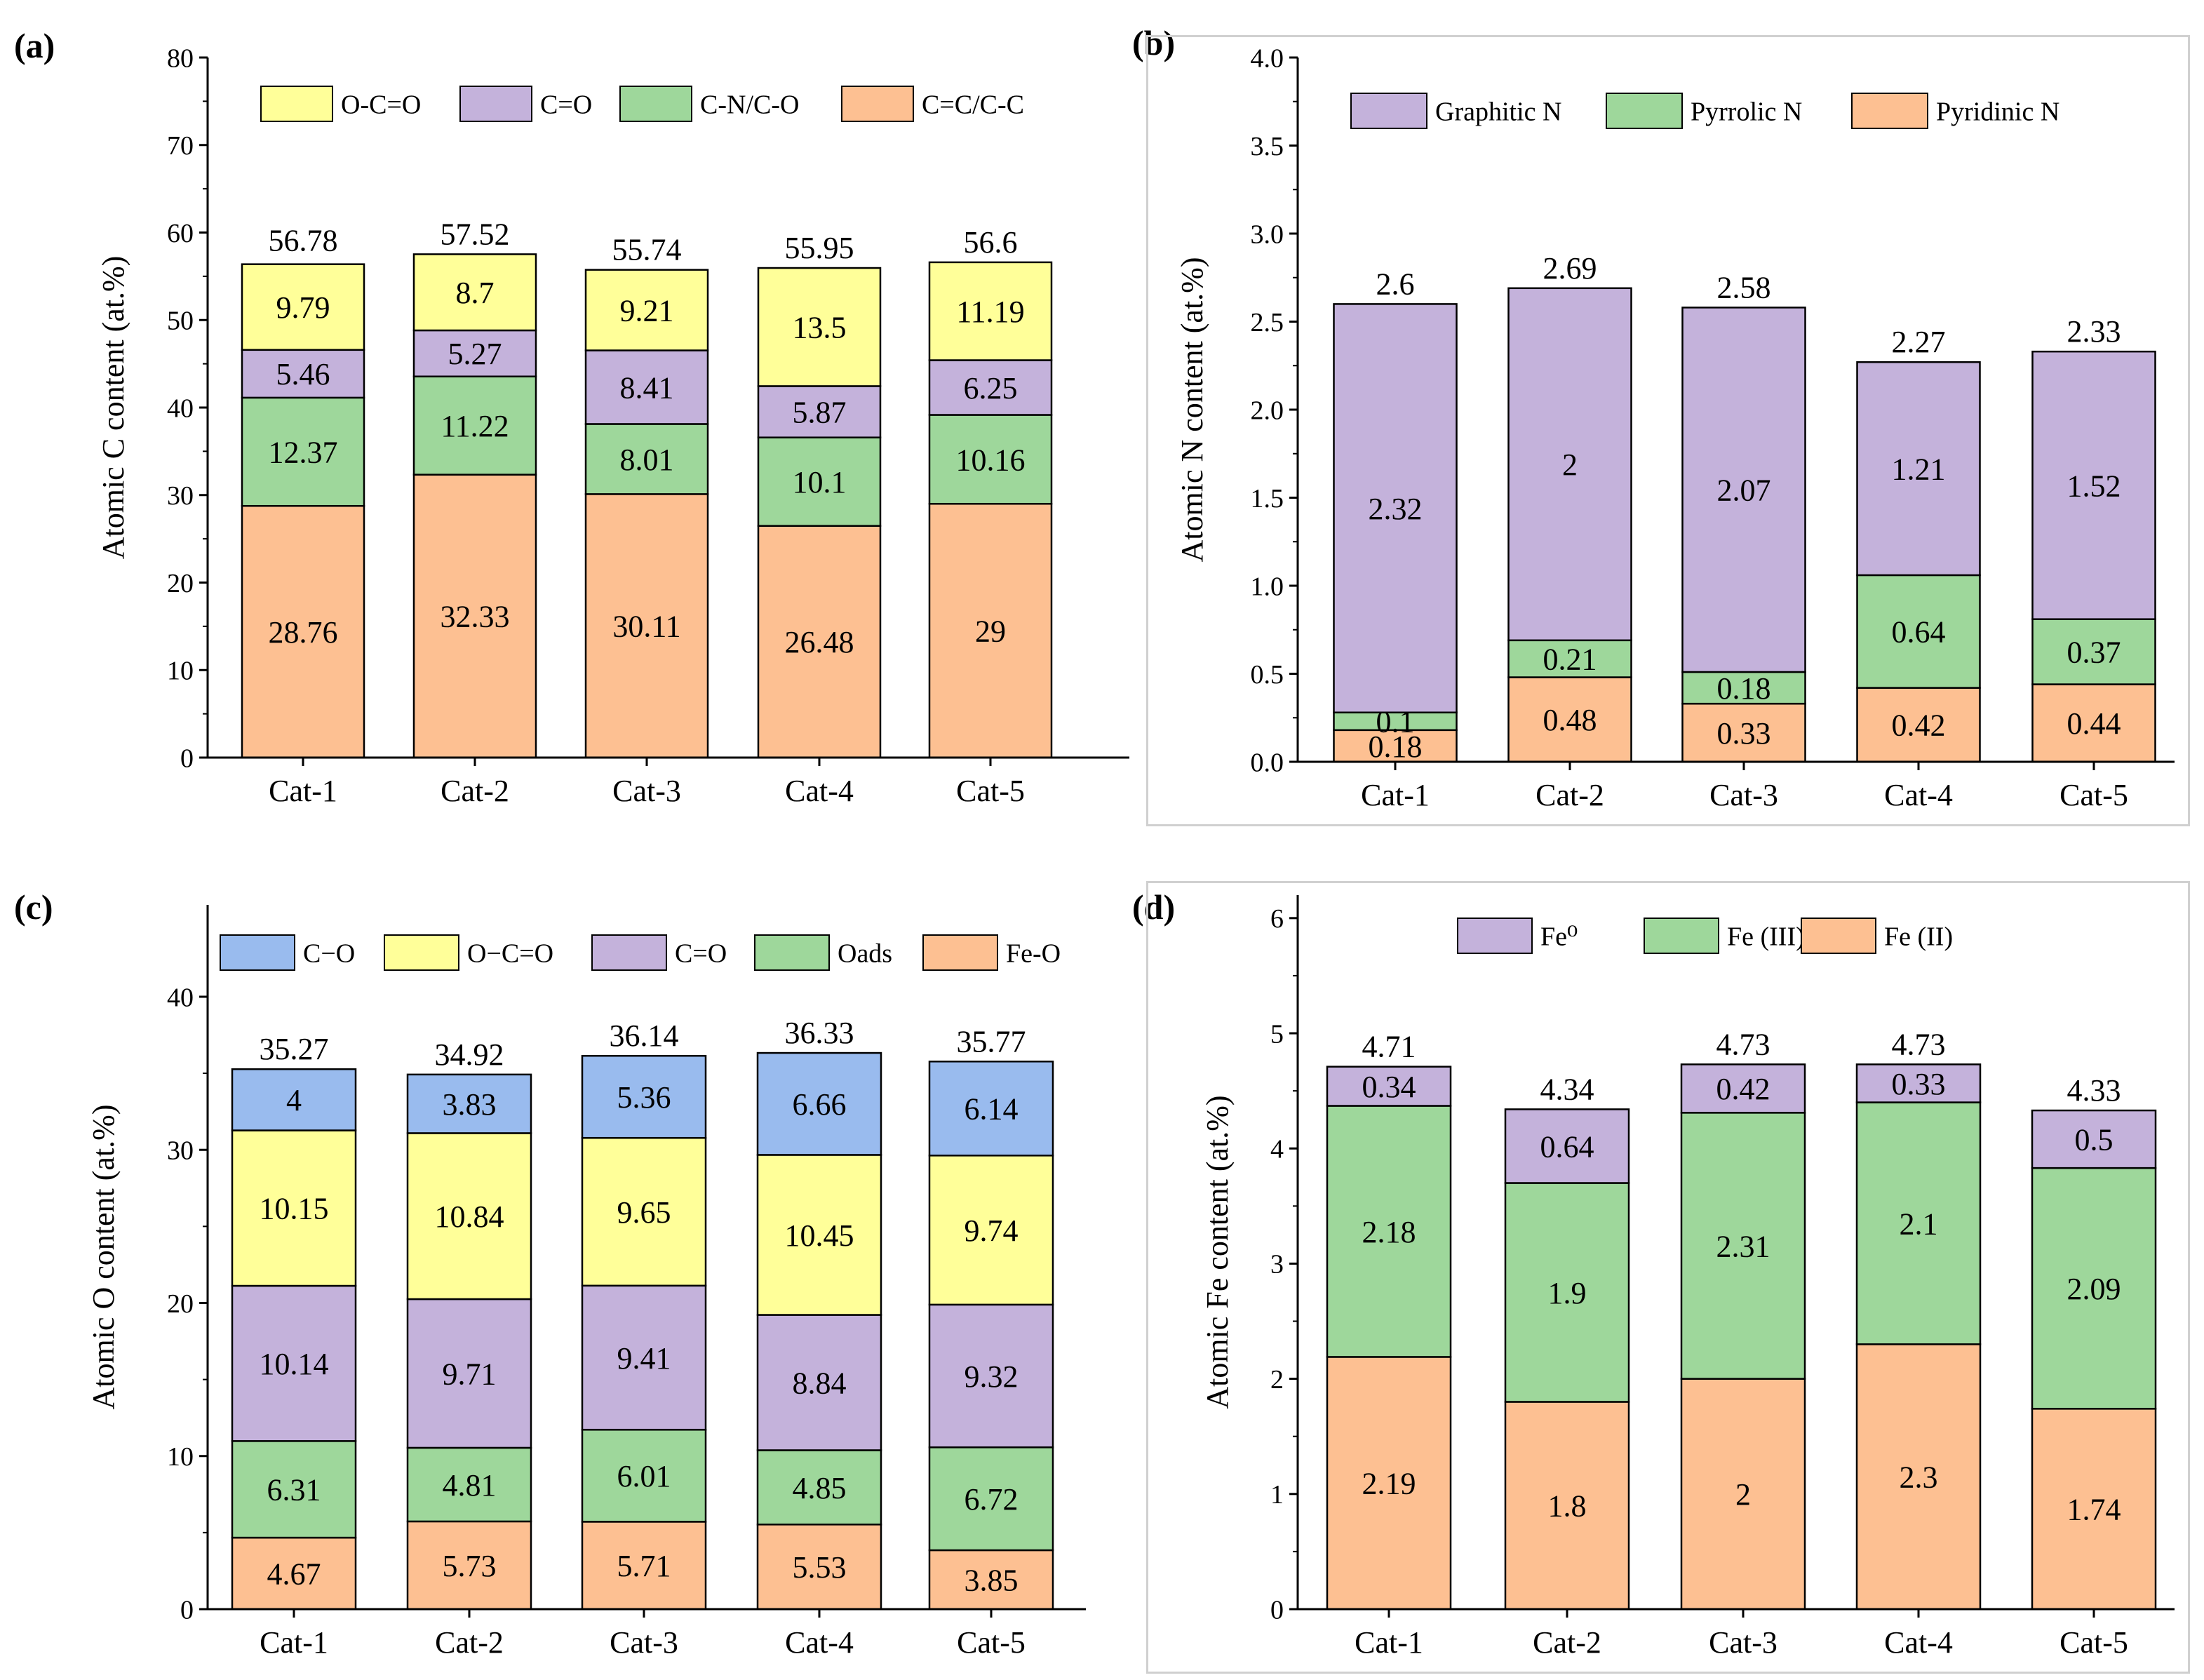 The height and width of the screenshot is (1680, 2204). Describe the element at coordinates (180, 321) in the screenshot. I see `y-tick-label: 50` at that location.